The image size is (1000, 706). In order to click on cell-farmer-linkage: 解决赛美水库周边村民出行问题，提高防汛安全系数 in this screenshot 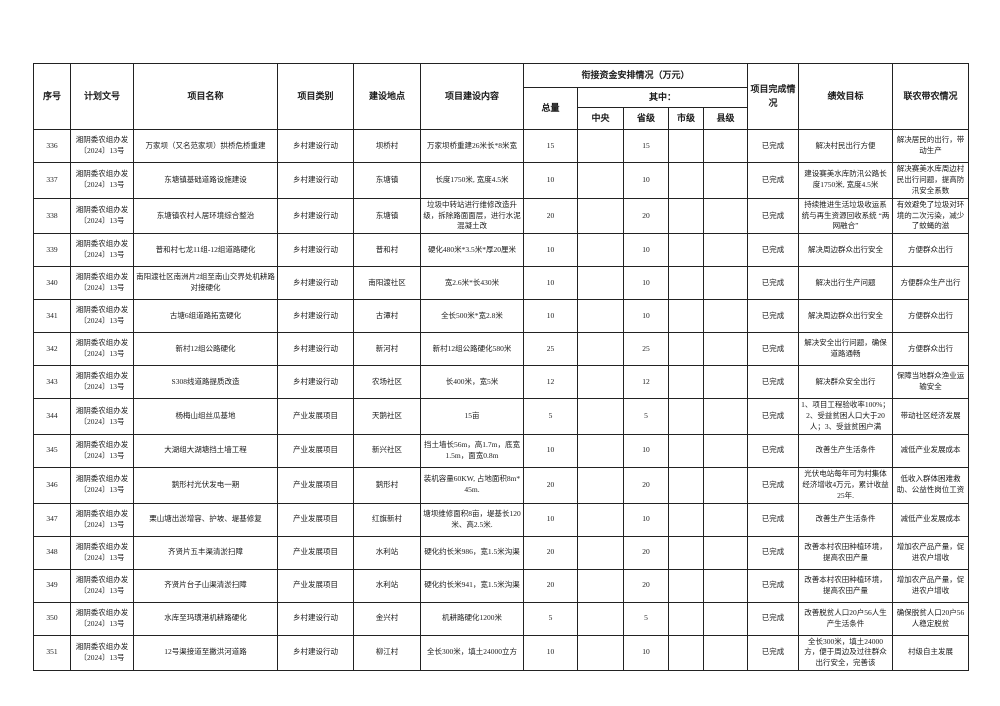, I will do `click(931, 180)`.